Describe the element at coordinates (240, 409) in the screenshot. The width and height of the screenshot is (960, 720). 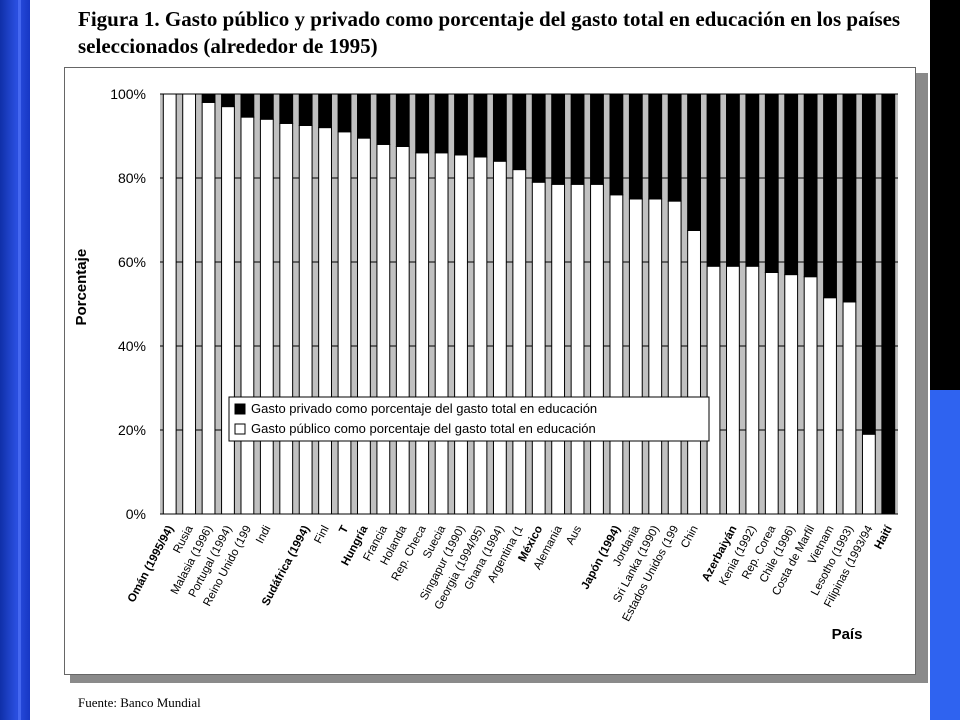
I see `legend-swatch-private` at that location.